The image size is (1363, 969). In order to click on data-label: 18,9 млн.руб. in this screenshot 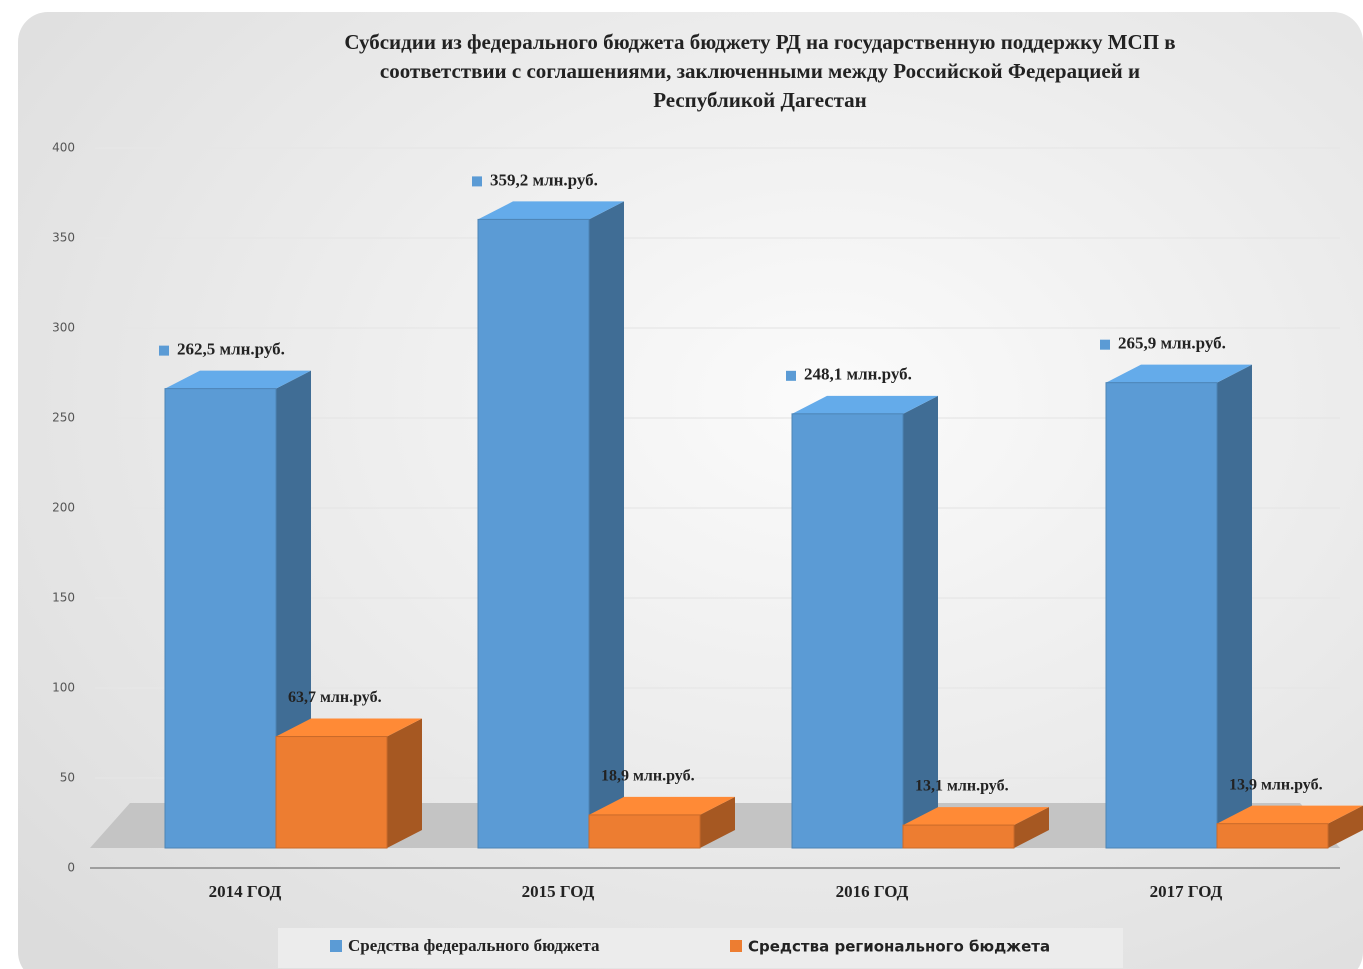, I will do `click(648, 776)`.